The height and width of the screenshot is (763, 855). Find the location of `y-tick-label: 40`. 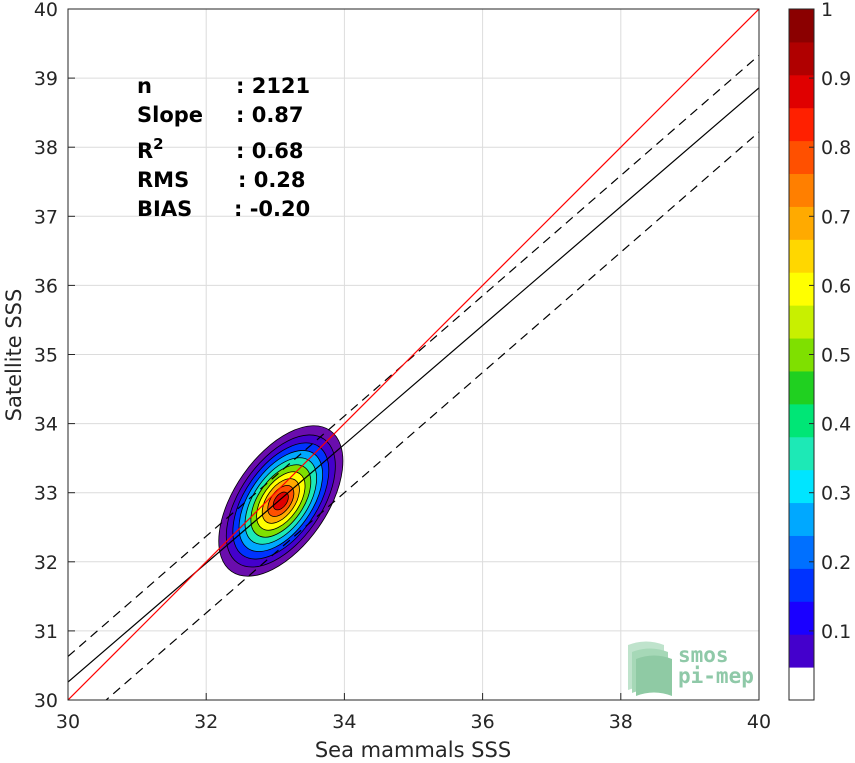

y-tick-label: 40 is located at coordinates (46, 10).